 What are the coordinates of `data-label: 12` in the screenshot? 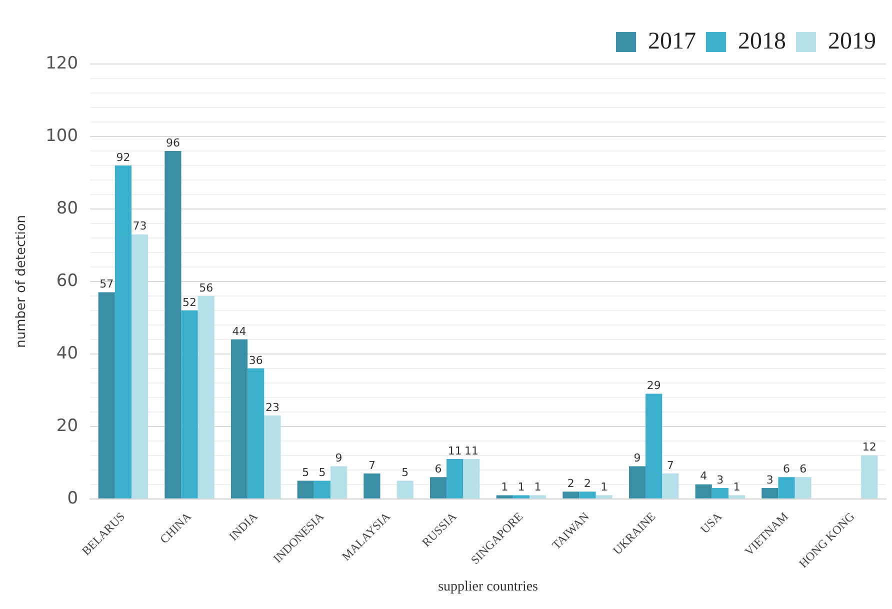 It's located at (869, 447).